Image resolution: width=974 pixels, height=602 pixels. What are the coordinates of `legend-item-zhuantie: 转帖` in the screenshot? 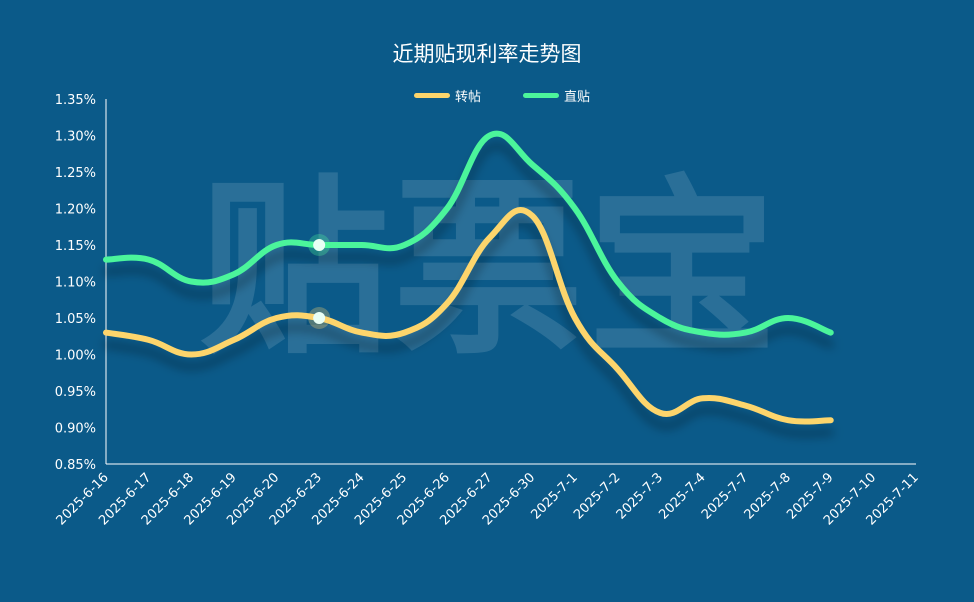 It's located at (447, 95).